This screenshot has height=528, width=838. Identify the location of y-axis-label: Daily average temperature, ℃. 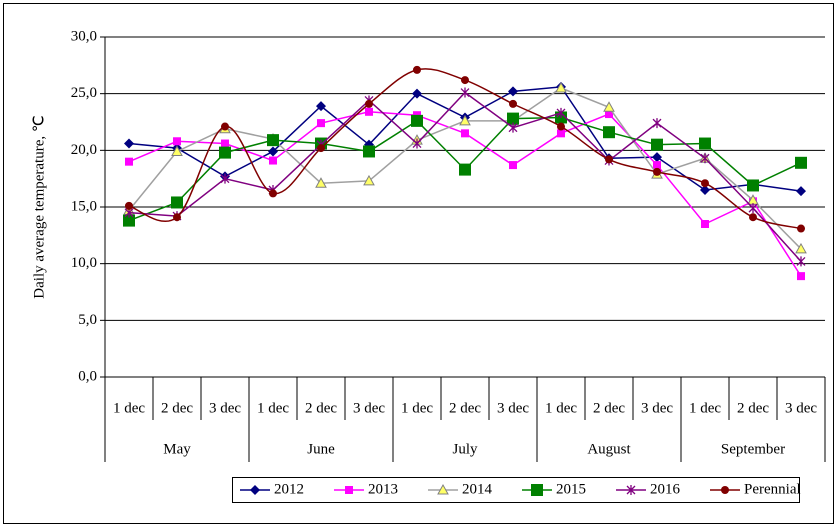
(39, 206).